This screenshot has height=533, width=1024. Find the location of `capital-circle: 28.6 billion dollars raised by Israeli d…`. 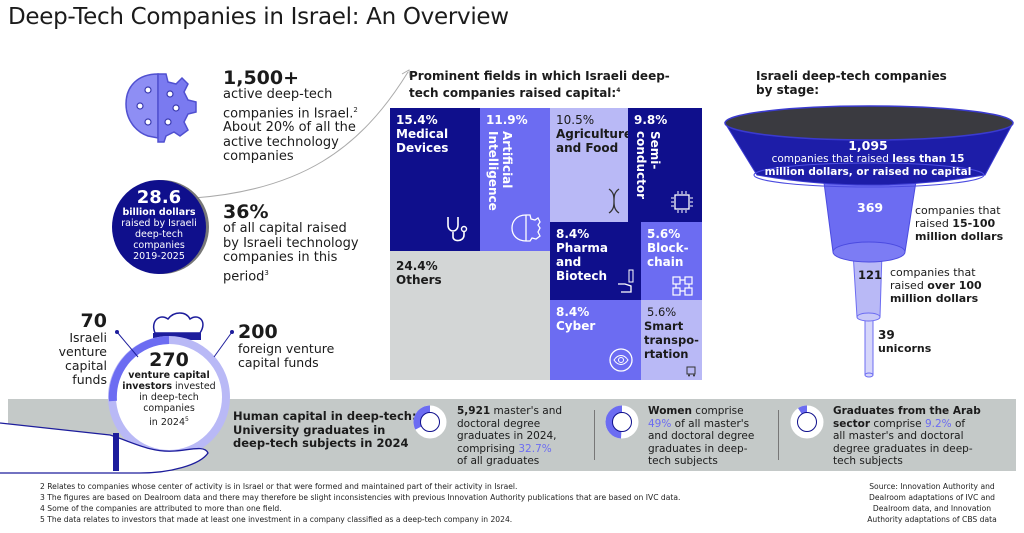

capital-circle: 28.6 billion dollars raised by Israeli d… is located at coordinates (159, 227).